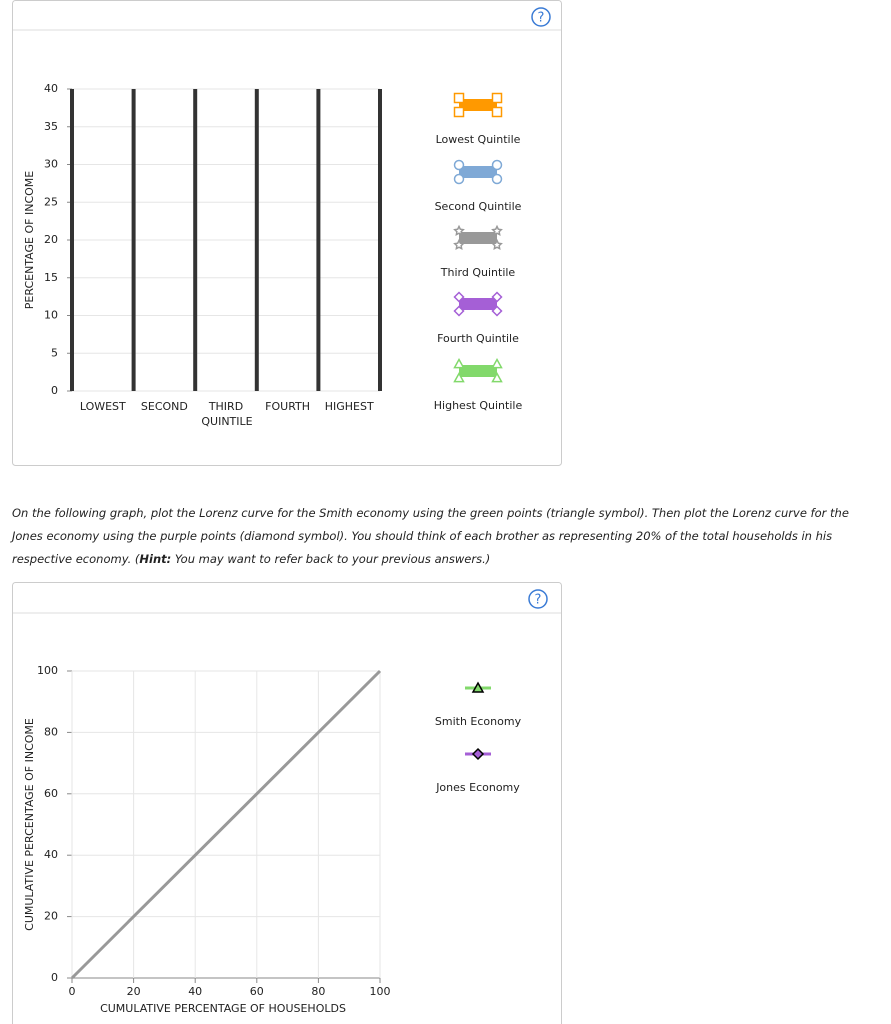  Describe the element at coordinates (51, 793) in the screenshot. I see `y-tick-label: 60` at that location.